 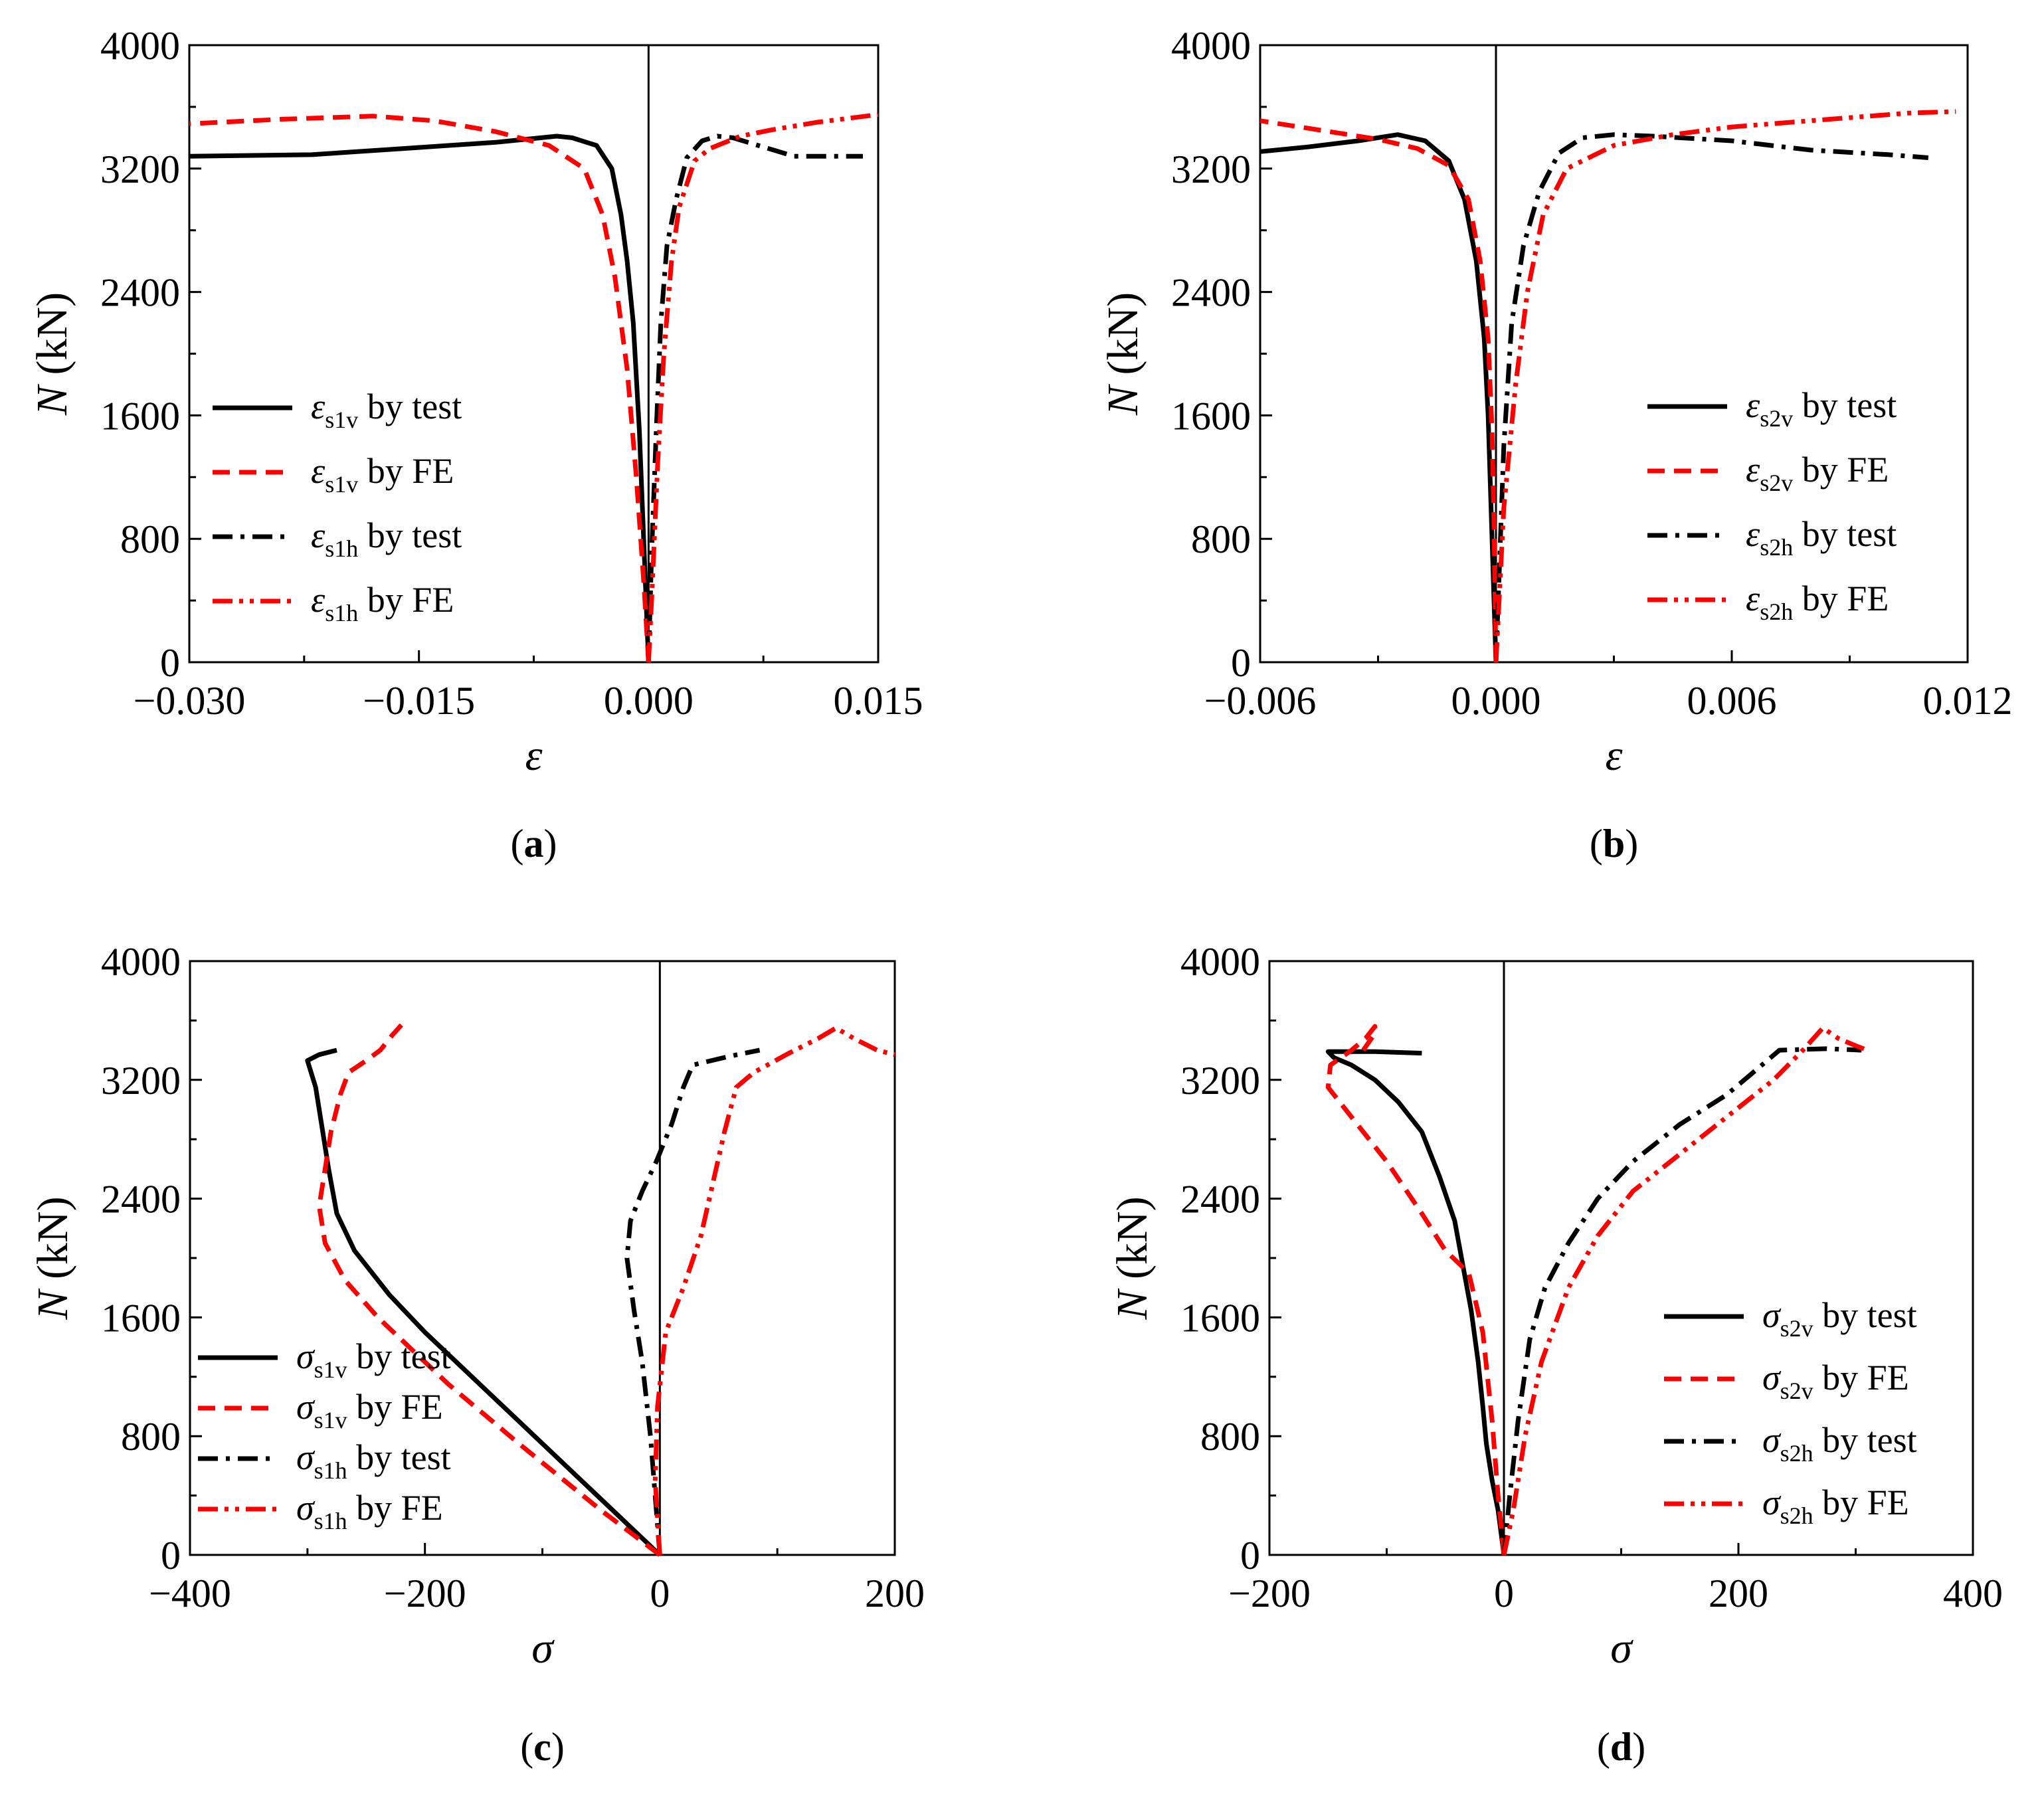 I want to click on legend-entry: σs1v by FE, so click(x=370, y=1410).